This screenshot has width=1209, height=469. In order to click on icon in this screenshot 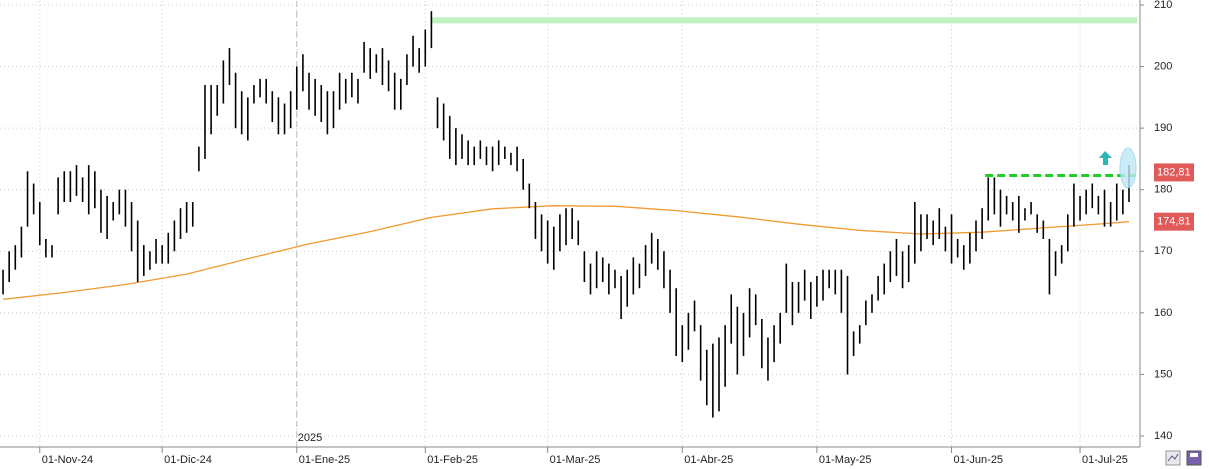, I will do `click(1173, 458)`.